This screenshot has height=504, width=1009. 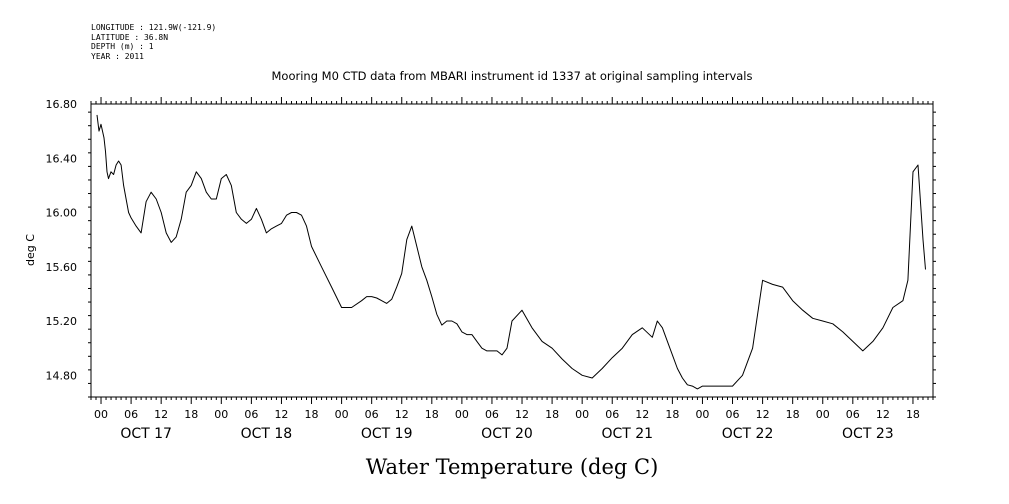 What do you see at coordinates (267, 434) in the screenshot?
I see `x-day-label: OCT 18` at bounding box center [267, 434].